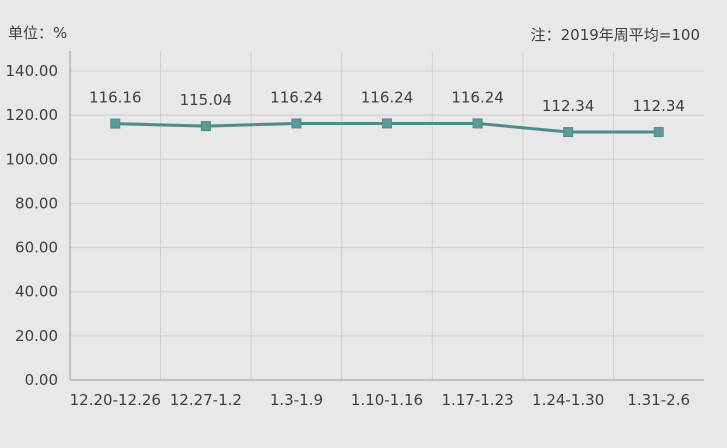 Image resolution: width=727 pixels, height=448 pixels. I want to click on note-label: 注：2019年周平均=100, so click(615, 35).